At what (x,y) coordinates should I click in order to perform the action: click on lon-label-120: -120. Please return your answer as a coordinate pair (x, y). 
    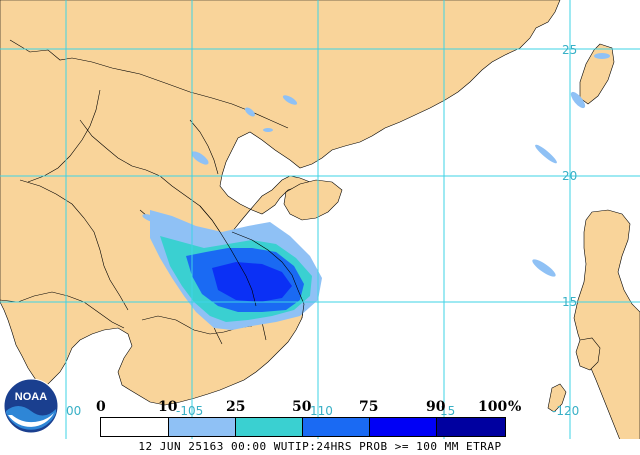
    Looking at the image, I should click on (566, 411).